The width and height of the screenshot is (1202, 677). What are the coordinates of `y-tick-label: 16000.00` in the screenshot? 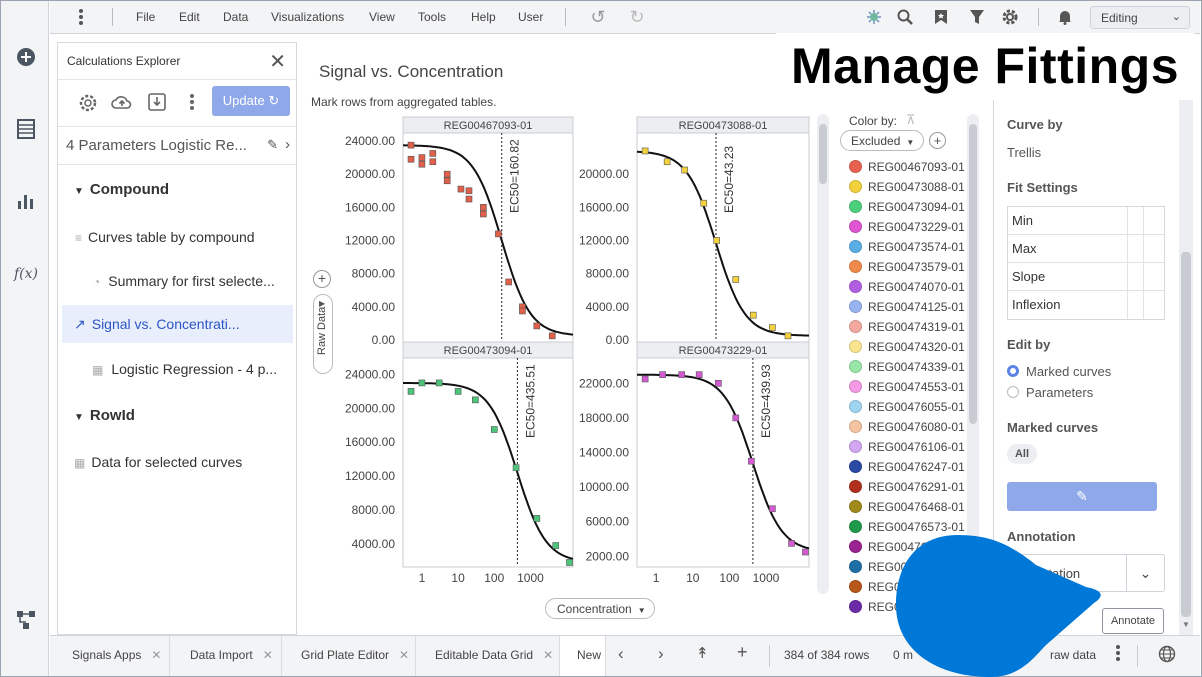 It's located at (604, 207).